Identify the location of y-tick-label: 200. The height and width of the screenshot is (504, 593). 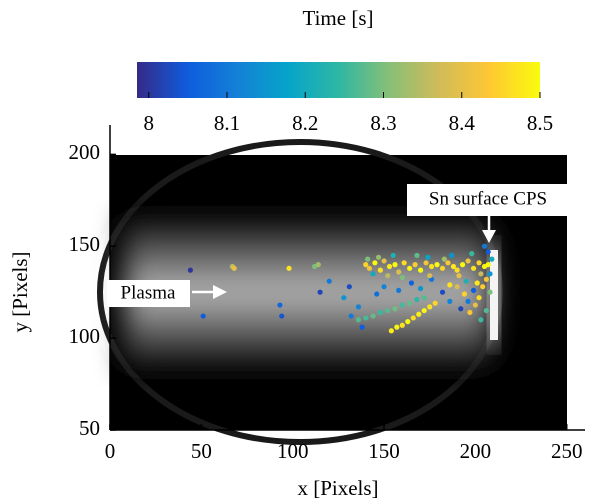
(85, 152).